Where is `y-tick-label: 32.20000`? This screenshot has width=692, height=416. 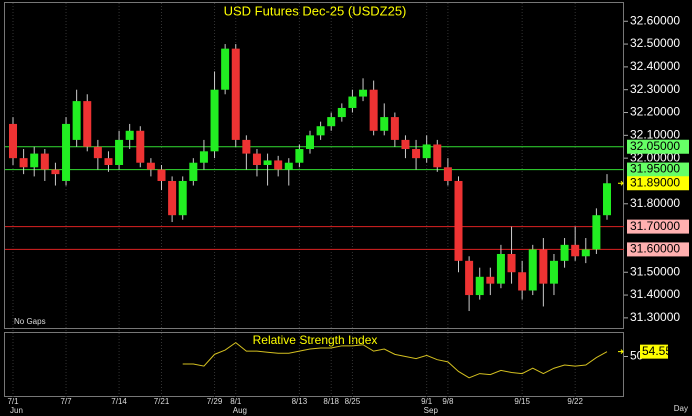
y-tick-label: 32.20000 is located at coordinates (655, 112).